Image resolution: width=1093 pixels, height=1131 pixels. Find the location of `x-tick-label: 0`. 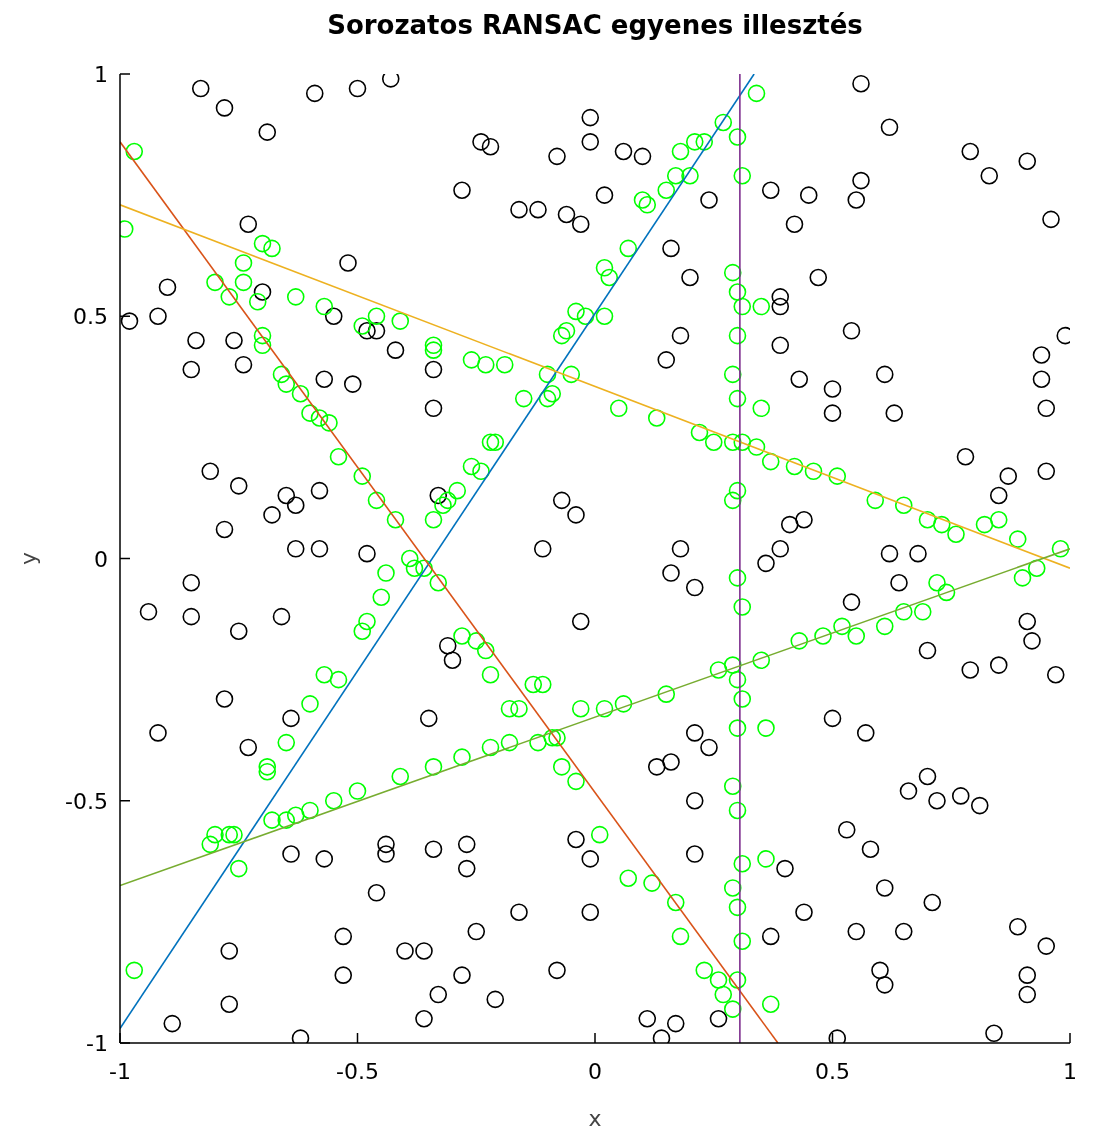

x-tick-label: 0 is located at coordinates (595, 1071).